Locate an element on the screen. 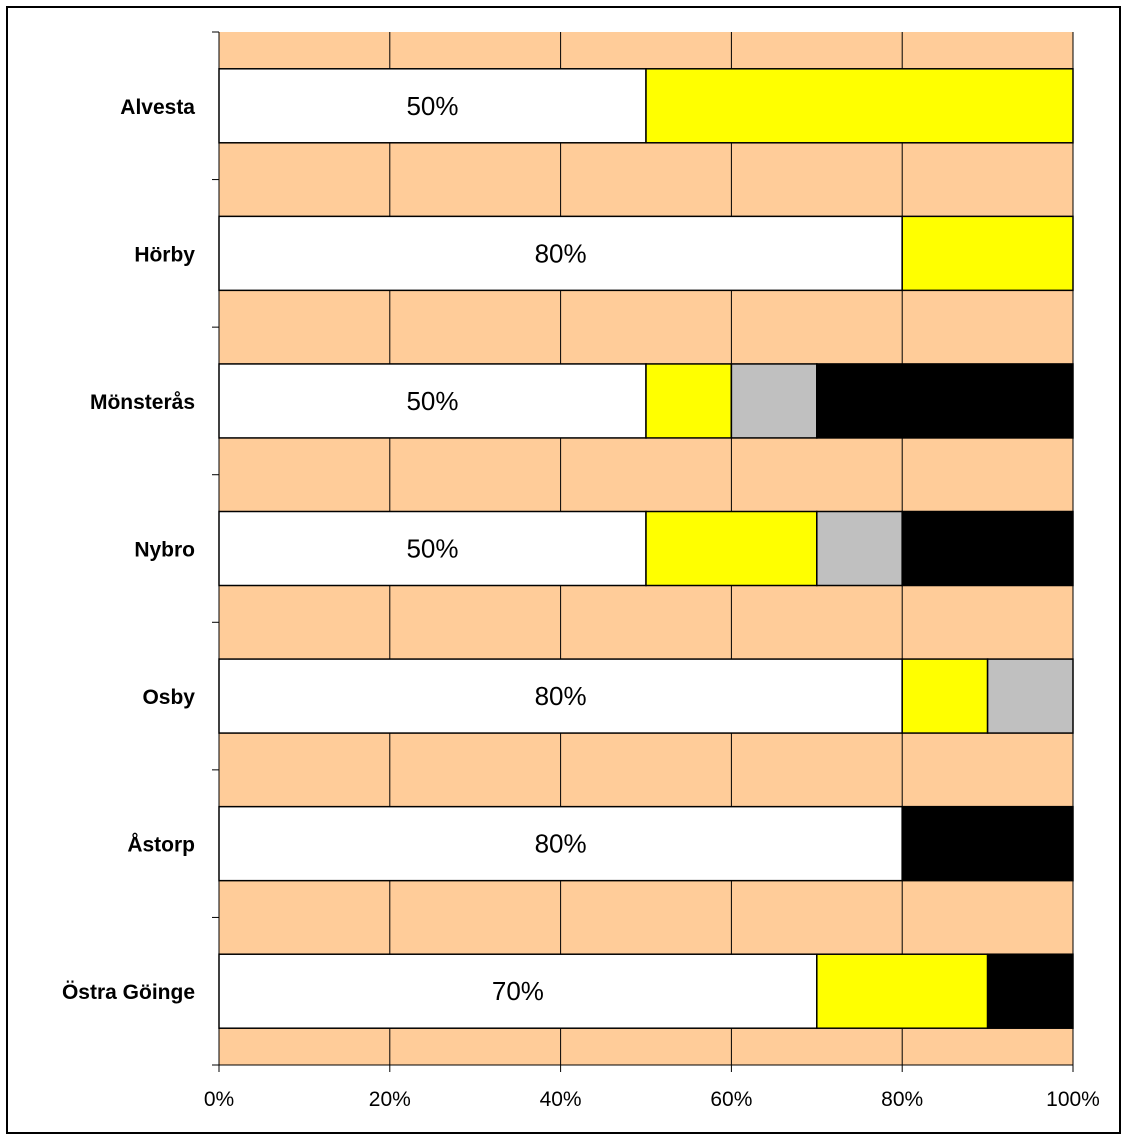 This screenshot has width=1127, height=1140. x-tick-label: 0% is located at coordinates (219, 1099).